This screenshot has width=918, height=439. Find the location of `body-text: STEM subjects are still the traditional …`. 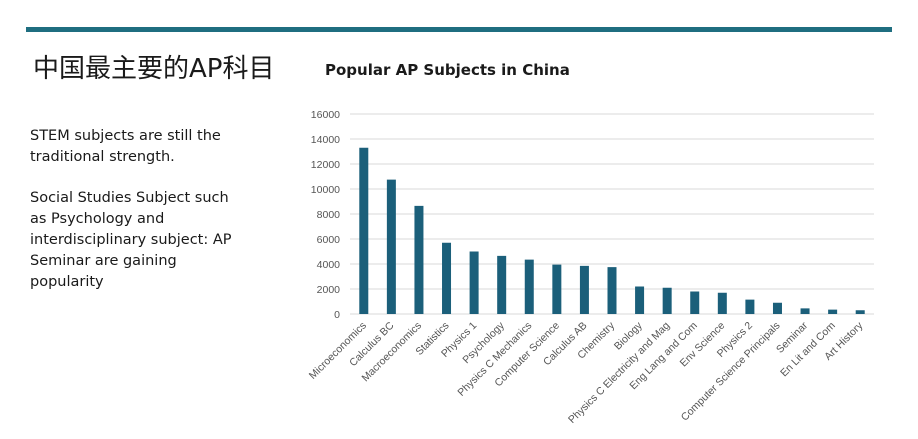

body-text: STEM subjects are still the traditional … is located at coordinates (137, 219).